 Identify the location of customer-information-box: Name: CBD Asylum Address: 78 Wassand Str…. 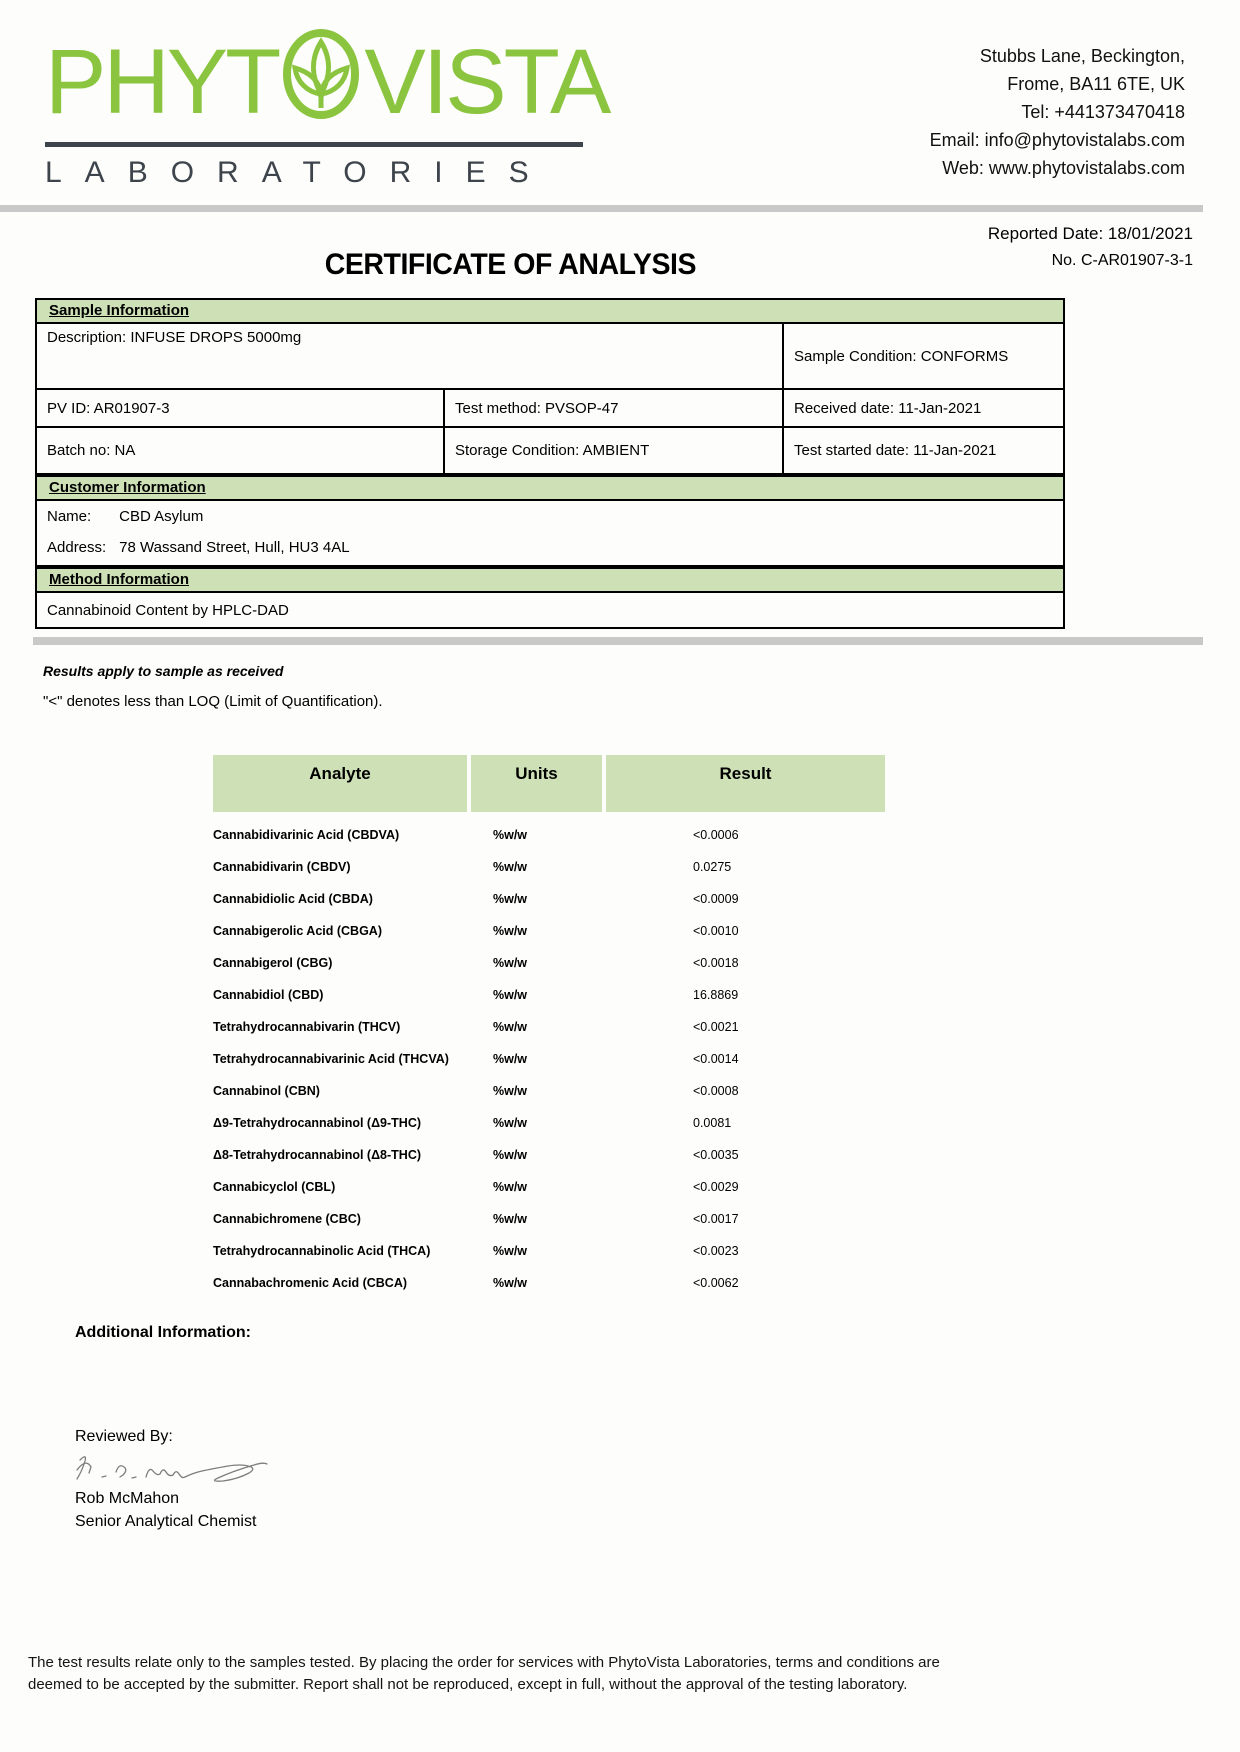
(550, 534).